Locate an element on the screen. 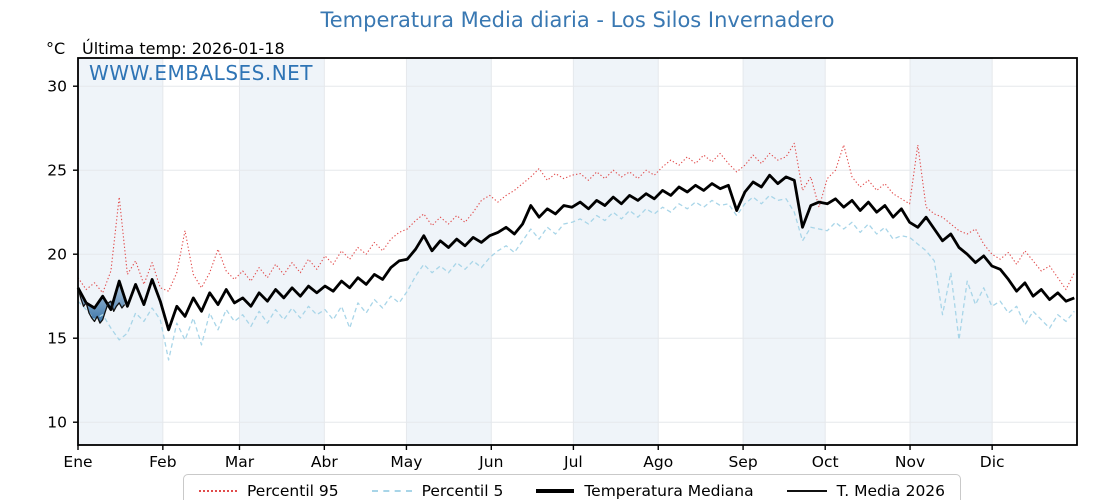 The image size is (1120, 500). svg-text: 10 is located at coordinates (57, 423).